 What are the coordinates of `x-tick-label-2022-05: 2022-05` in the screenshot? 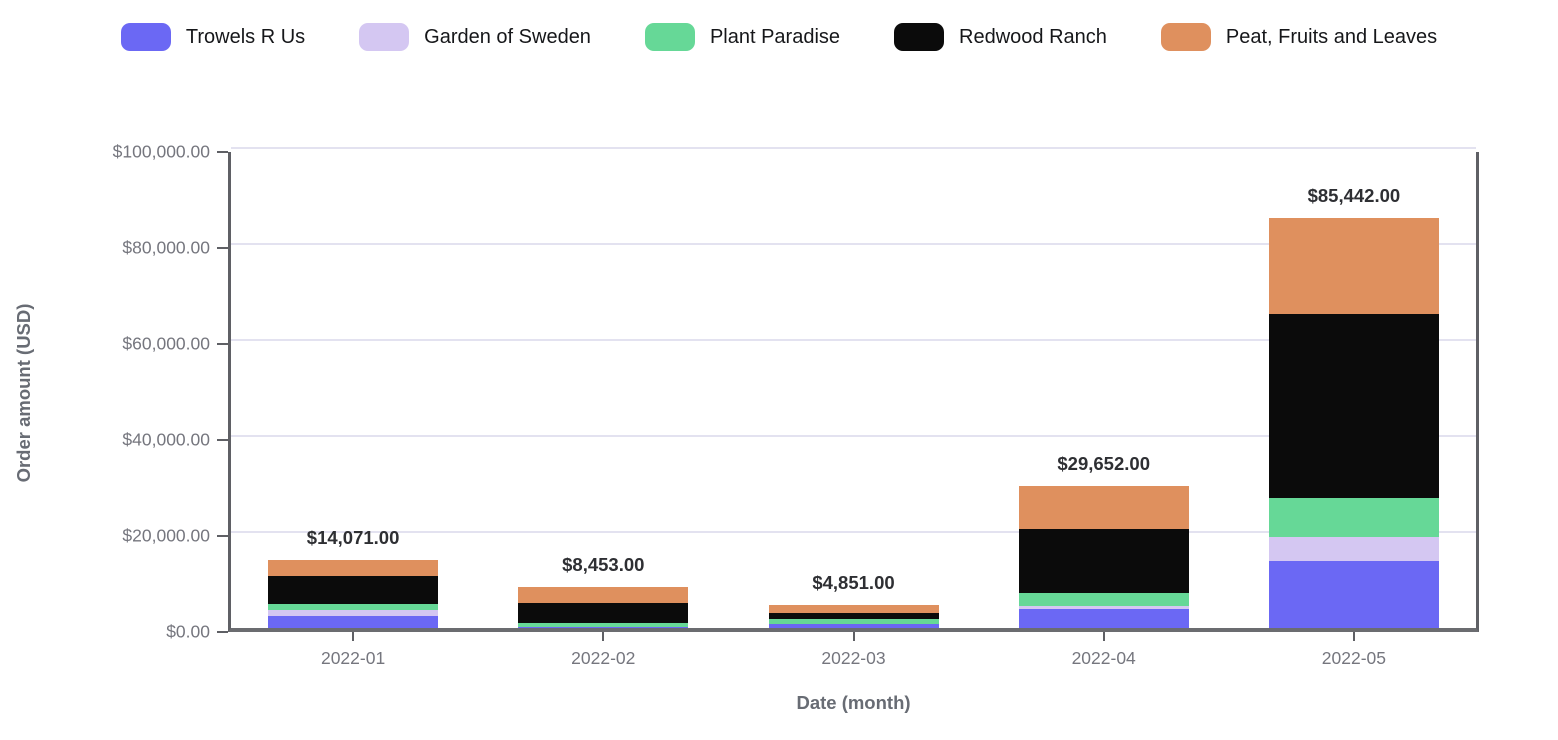 It's located at (1353, 658).